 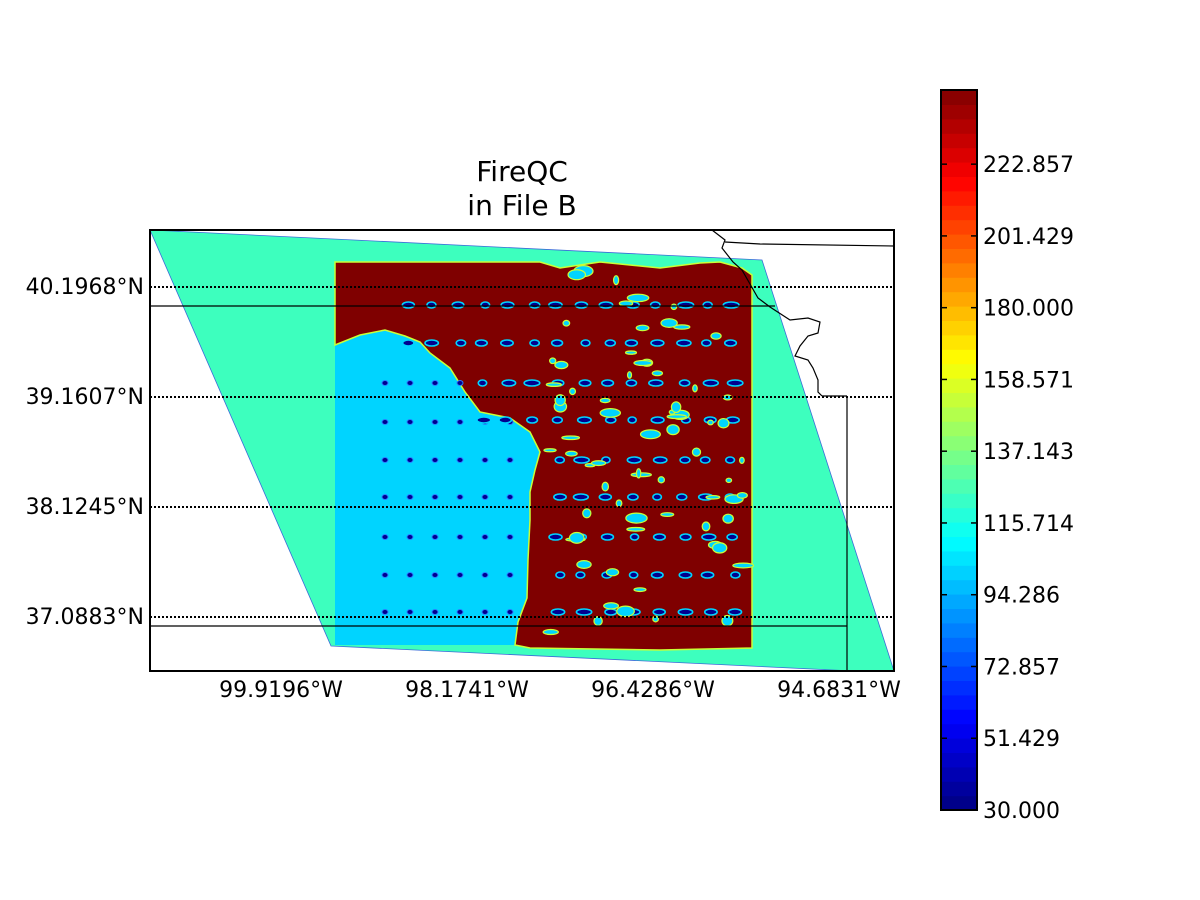 I want to click on lat-label-4: 37.0883°N, so click(x=85, y=617).